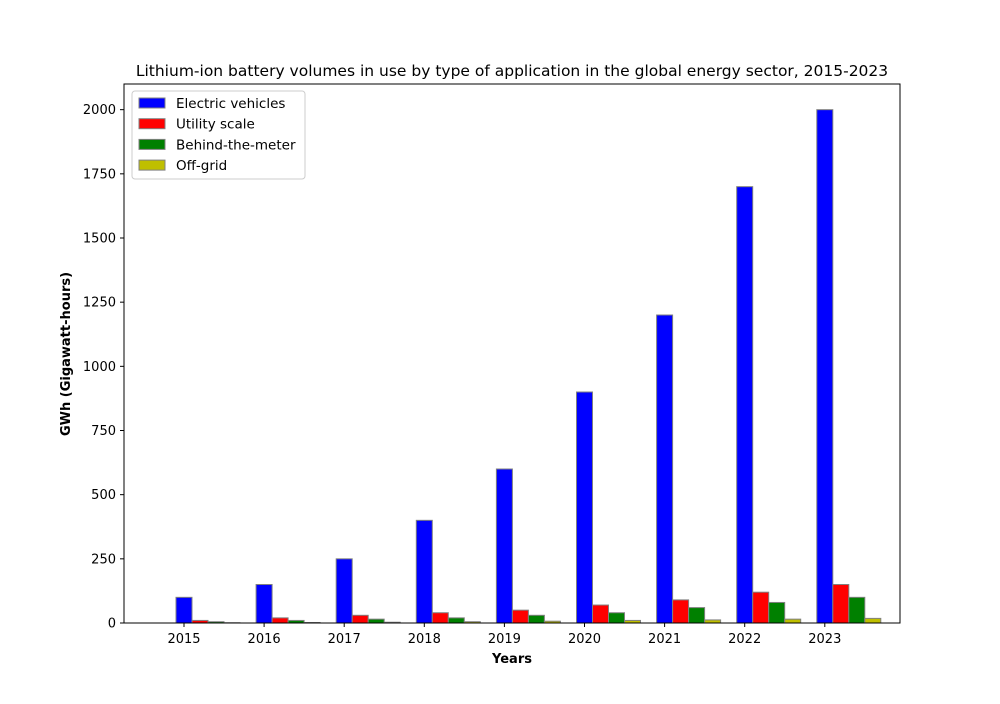  Describe the element at coordinates (761, 607) in the screenshot. I see `bar-utility-scale-2022` at that location.